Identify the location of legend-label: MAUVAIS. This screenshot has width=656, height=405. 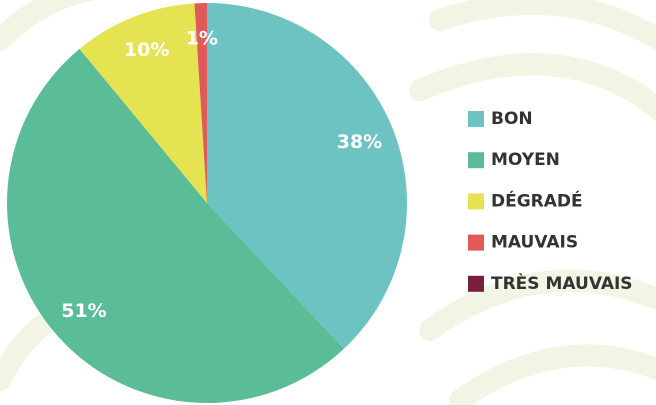
(534, 243).